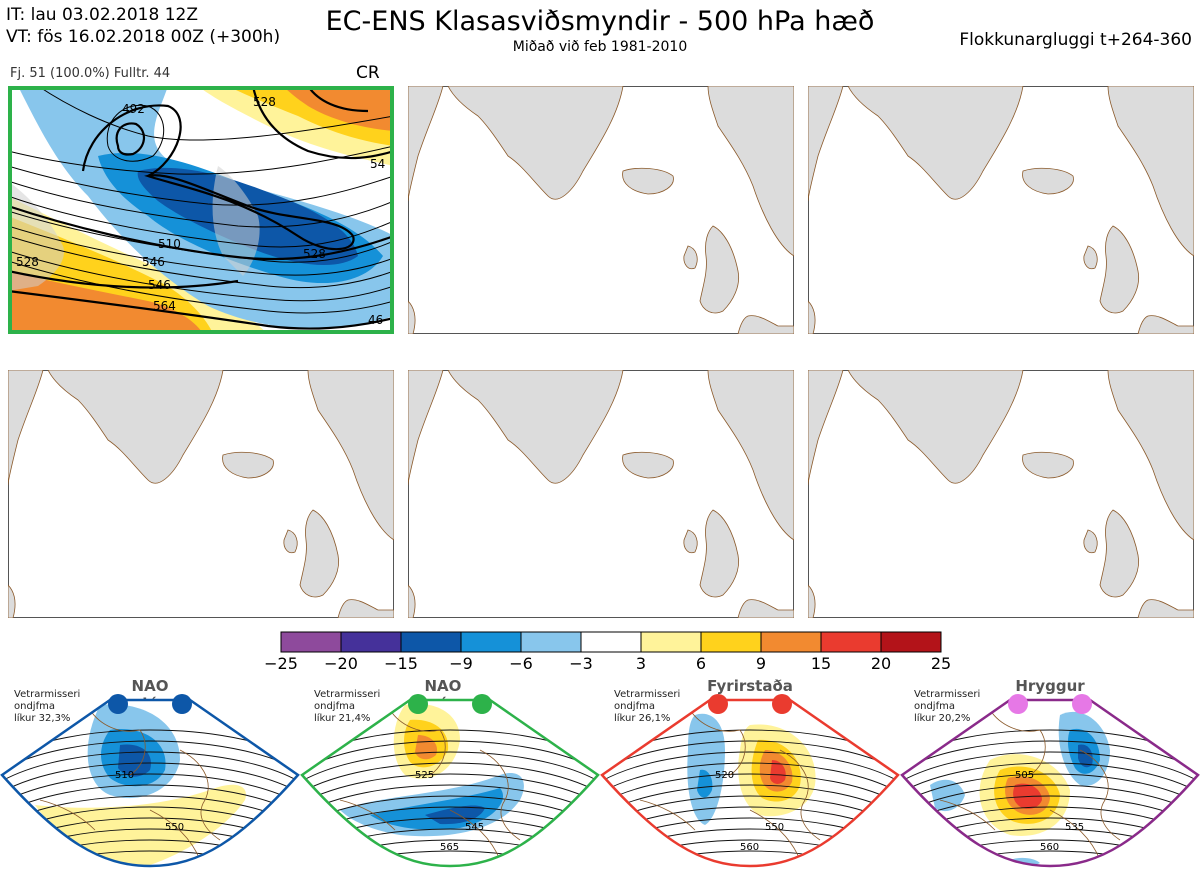 The image size is (1200, 871). I want to click on regime-description-line: líkur 21,4%, so click(342, 718).